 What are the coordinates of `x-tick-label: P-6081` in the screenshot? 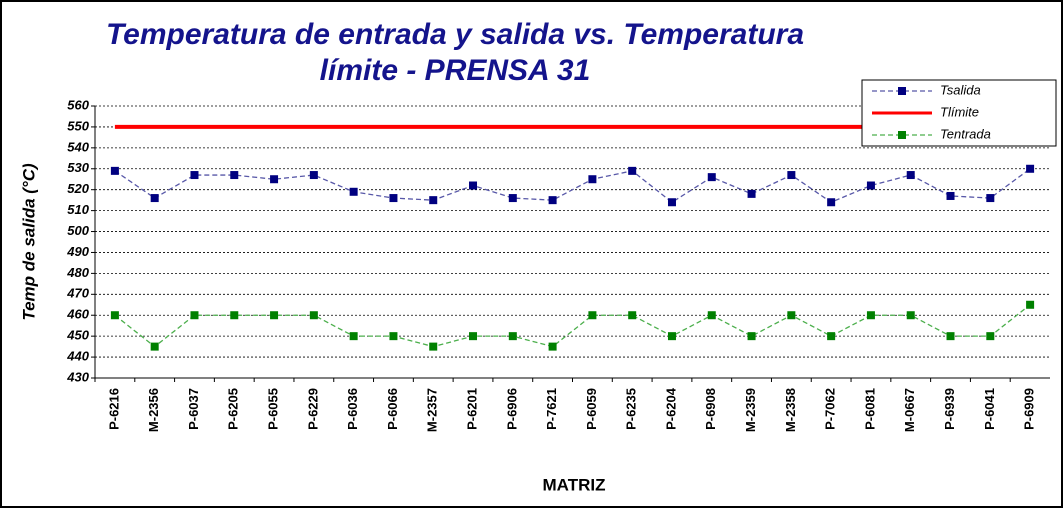 It's located at (869, 409).